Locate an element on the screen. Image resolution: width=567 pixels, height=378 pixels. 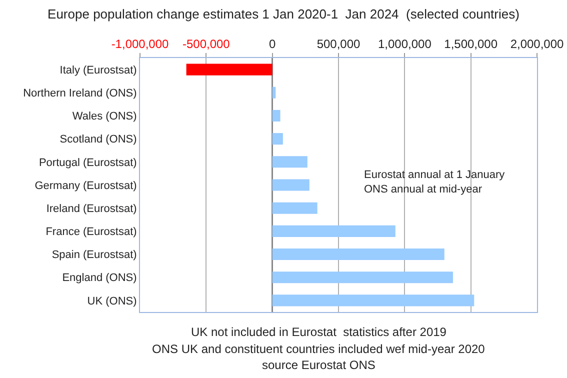
y-tick-label: England (ONS) is located at coordinates (99, 278).